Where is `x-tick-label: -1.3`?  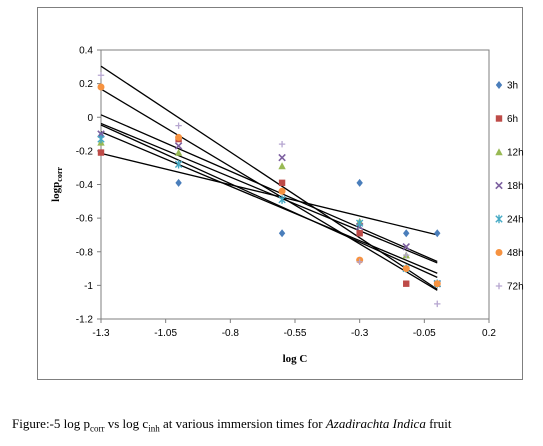
x-tick-label: -1.3 is located at coordinates (101, 333).